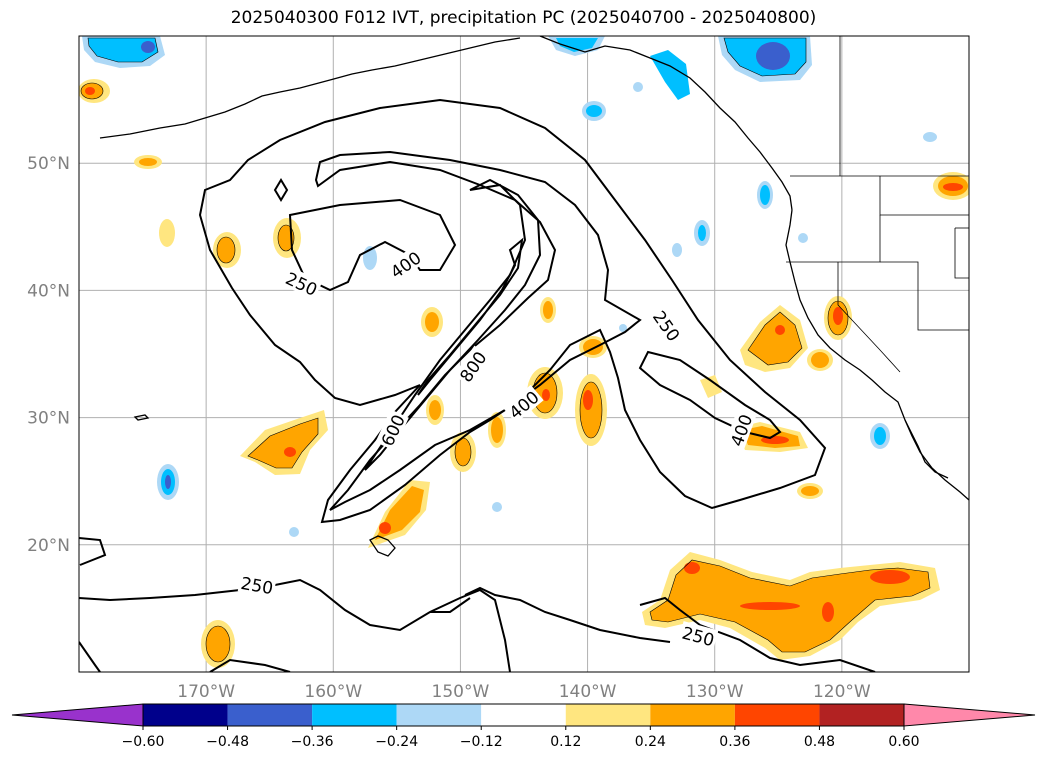  Describe the element at coordinates (77, 715) in the screenshot. I see `colorbar-extend-low` at that location.